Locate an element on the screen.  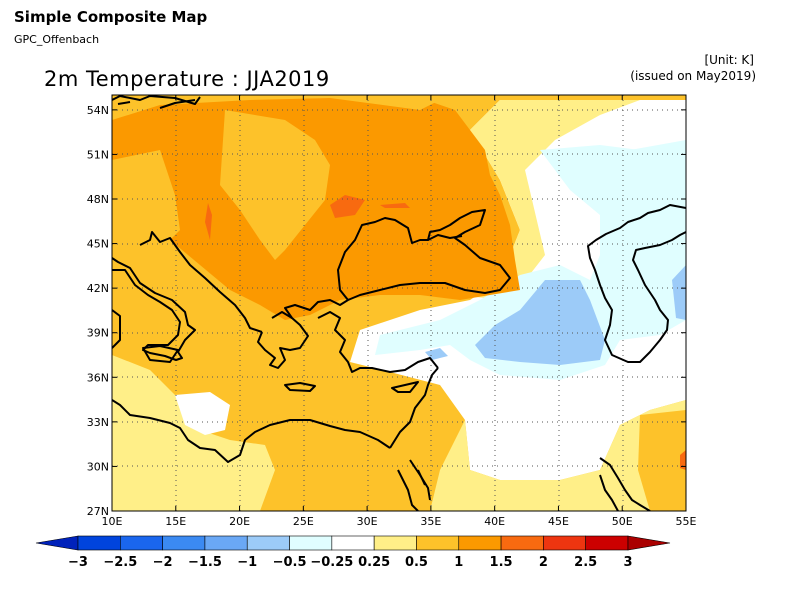
coast-gulf-aqaba is located at coordinates (421, 477).